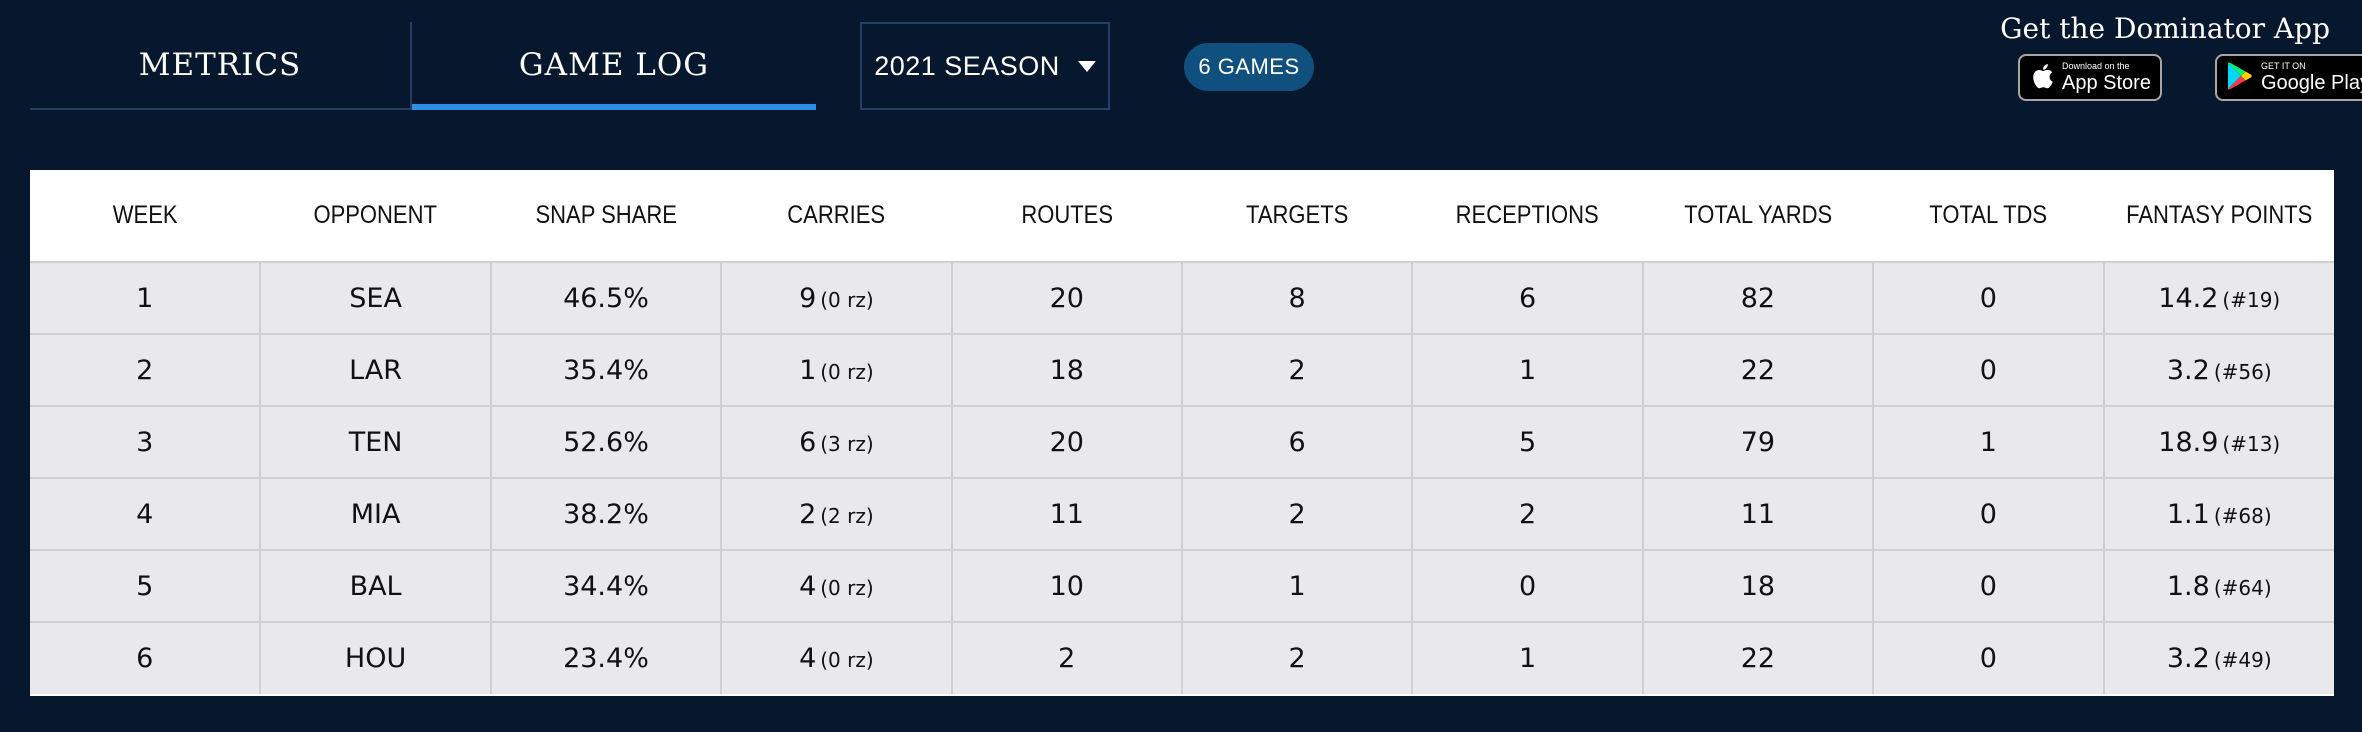 The image size is (2362, 732). I want to click on cell-week: 5, so click(145, 585).